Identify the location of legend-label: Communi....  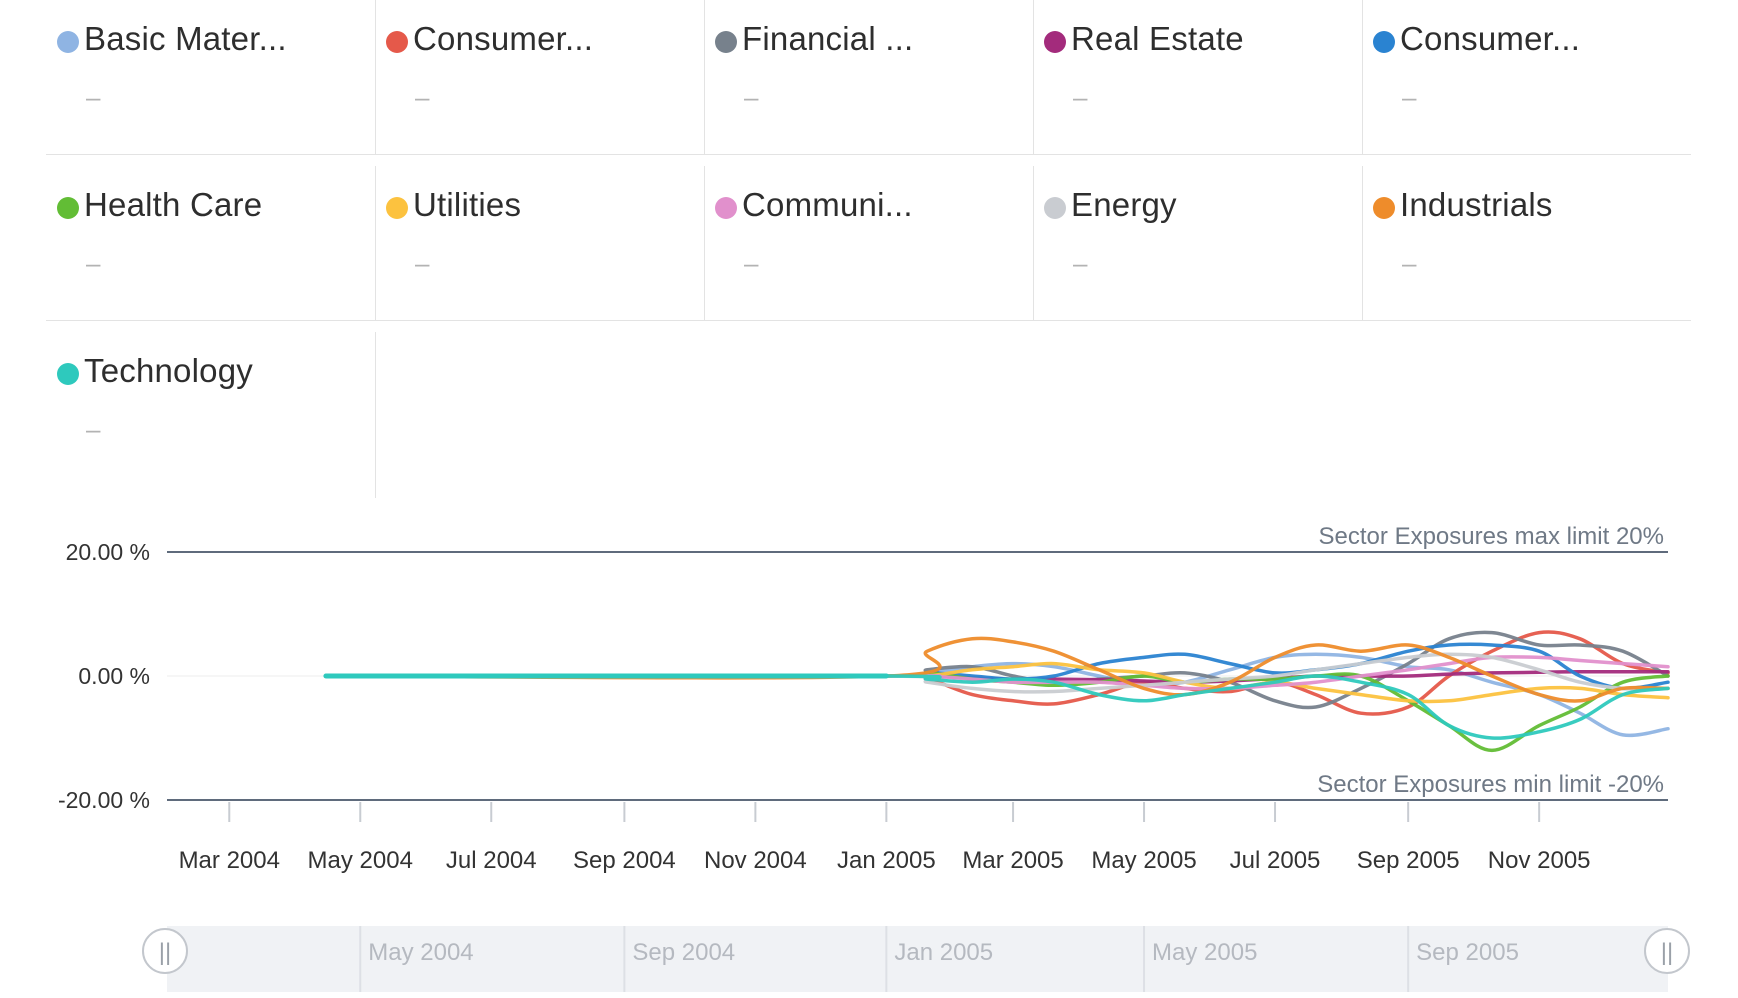
(827, 204).